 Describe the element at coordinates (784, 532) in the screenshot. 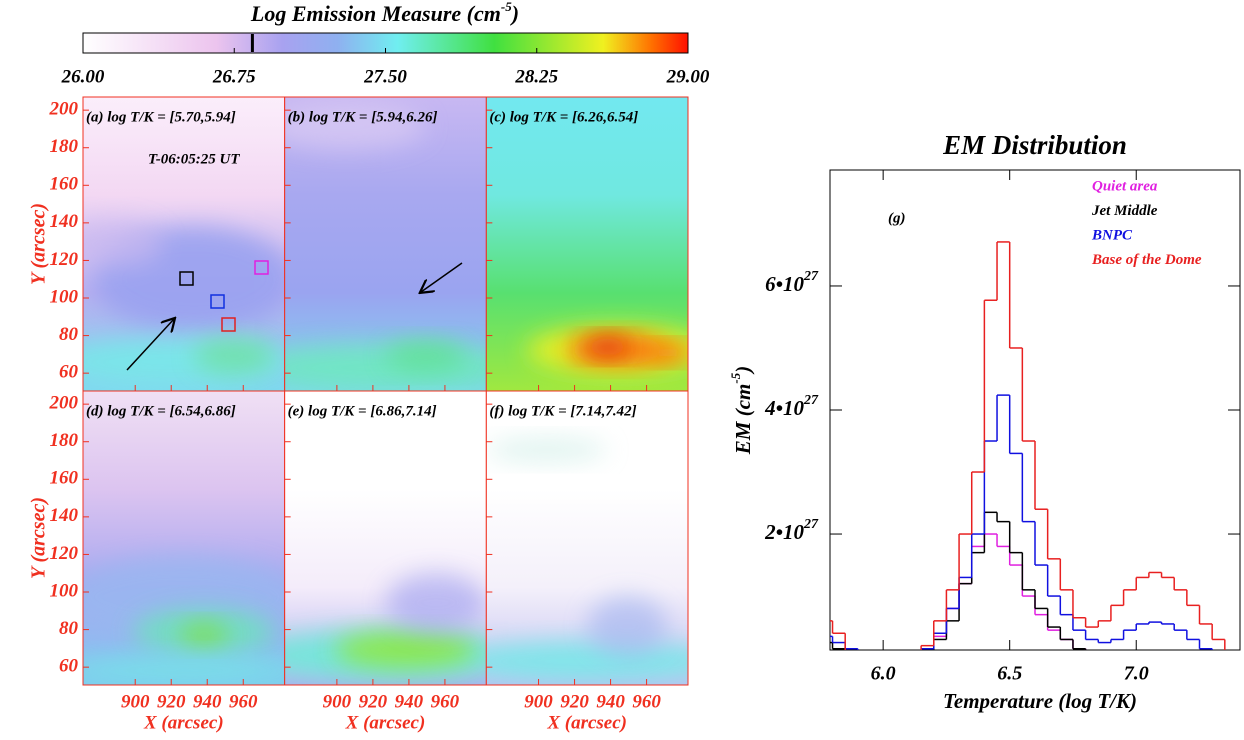

I see `y-tick-label-base: 2•10` at that location.